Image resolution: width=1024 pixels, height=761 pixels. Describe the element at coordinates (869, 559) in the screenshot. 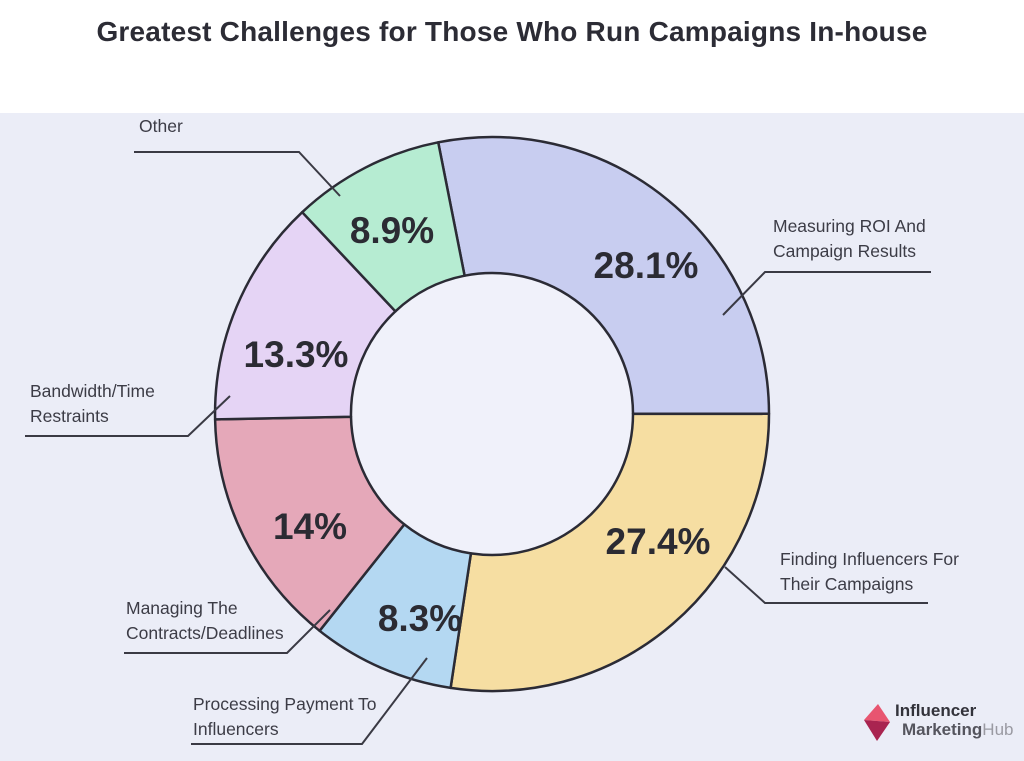

I see `callout-label-line: Finding Influencers For` at that location.